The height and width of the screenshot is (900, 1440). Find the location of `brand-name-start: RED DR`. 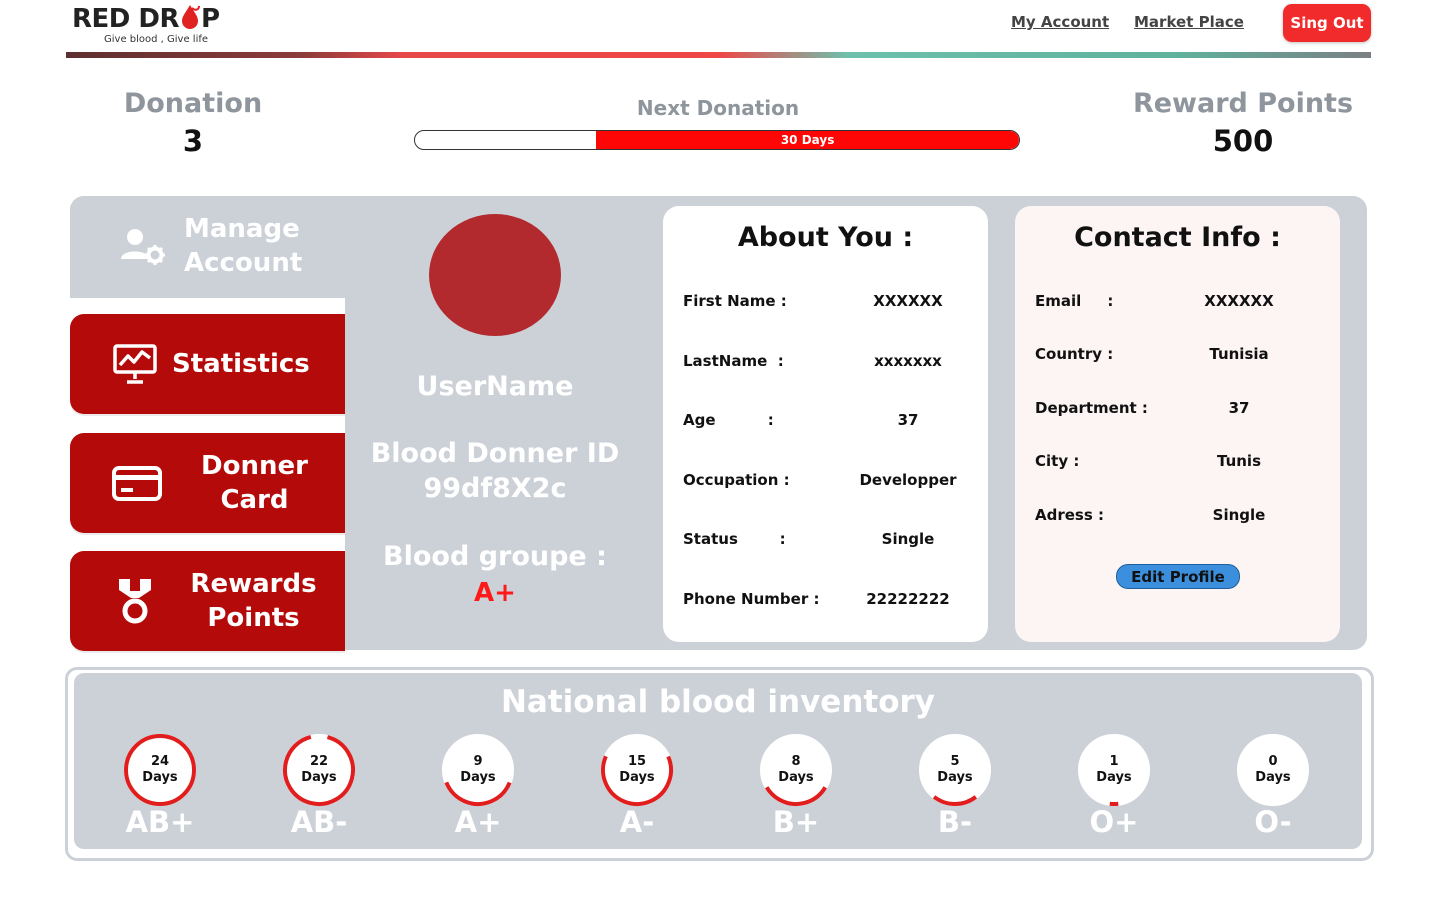

brand-name-start: RED DR is located at coordinates (126, 19).